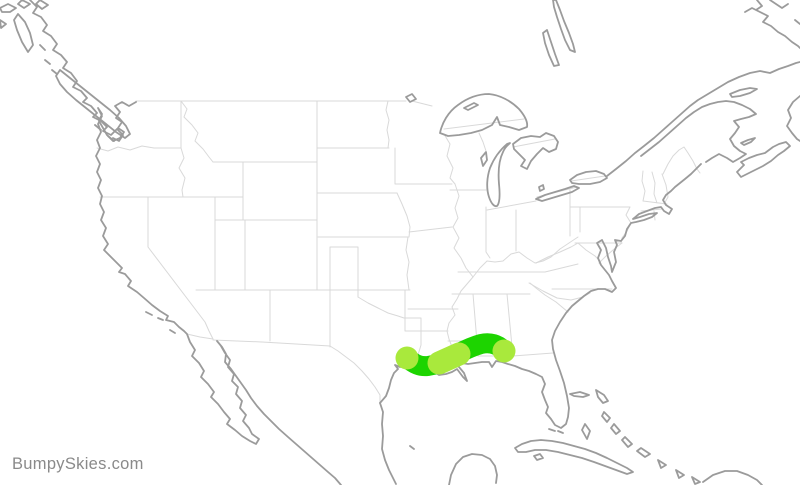 The image size is (800, 485). Describe the element at coordinates (559, 33) in the screenshot. I see `lake-winnipeg` at that location.